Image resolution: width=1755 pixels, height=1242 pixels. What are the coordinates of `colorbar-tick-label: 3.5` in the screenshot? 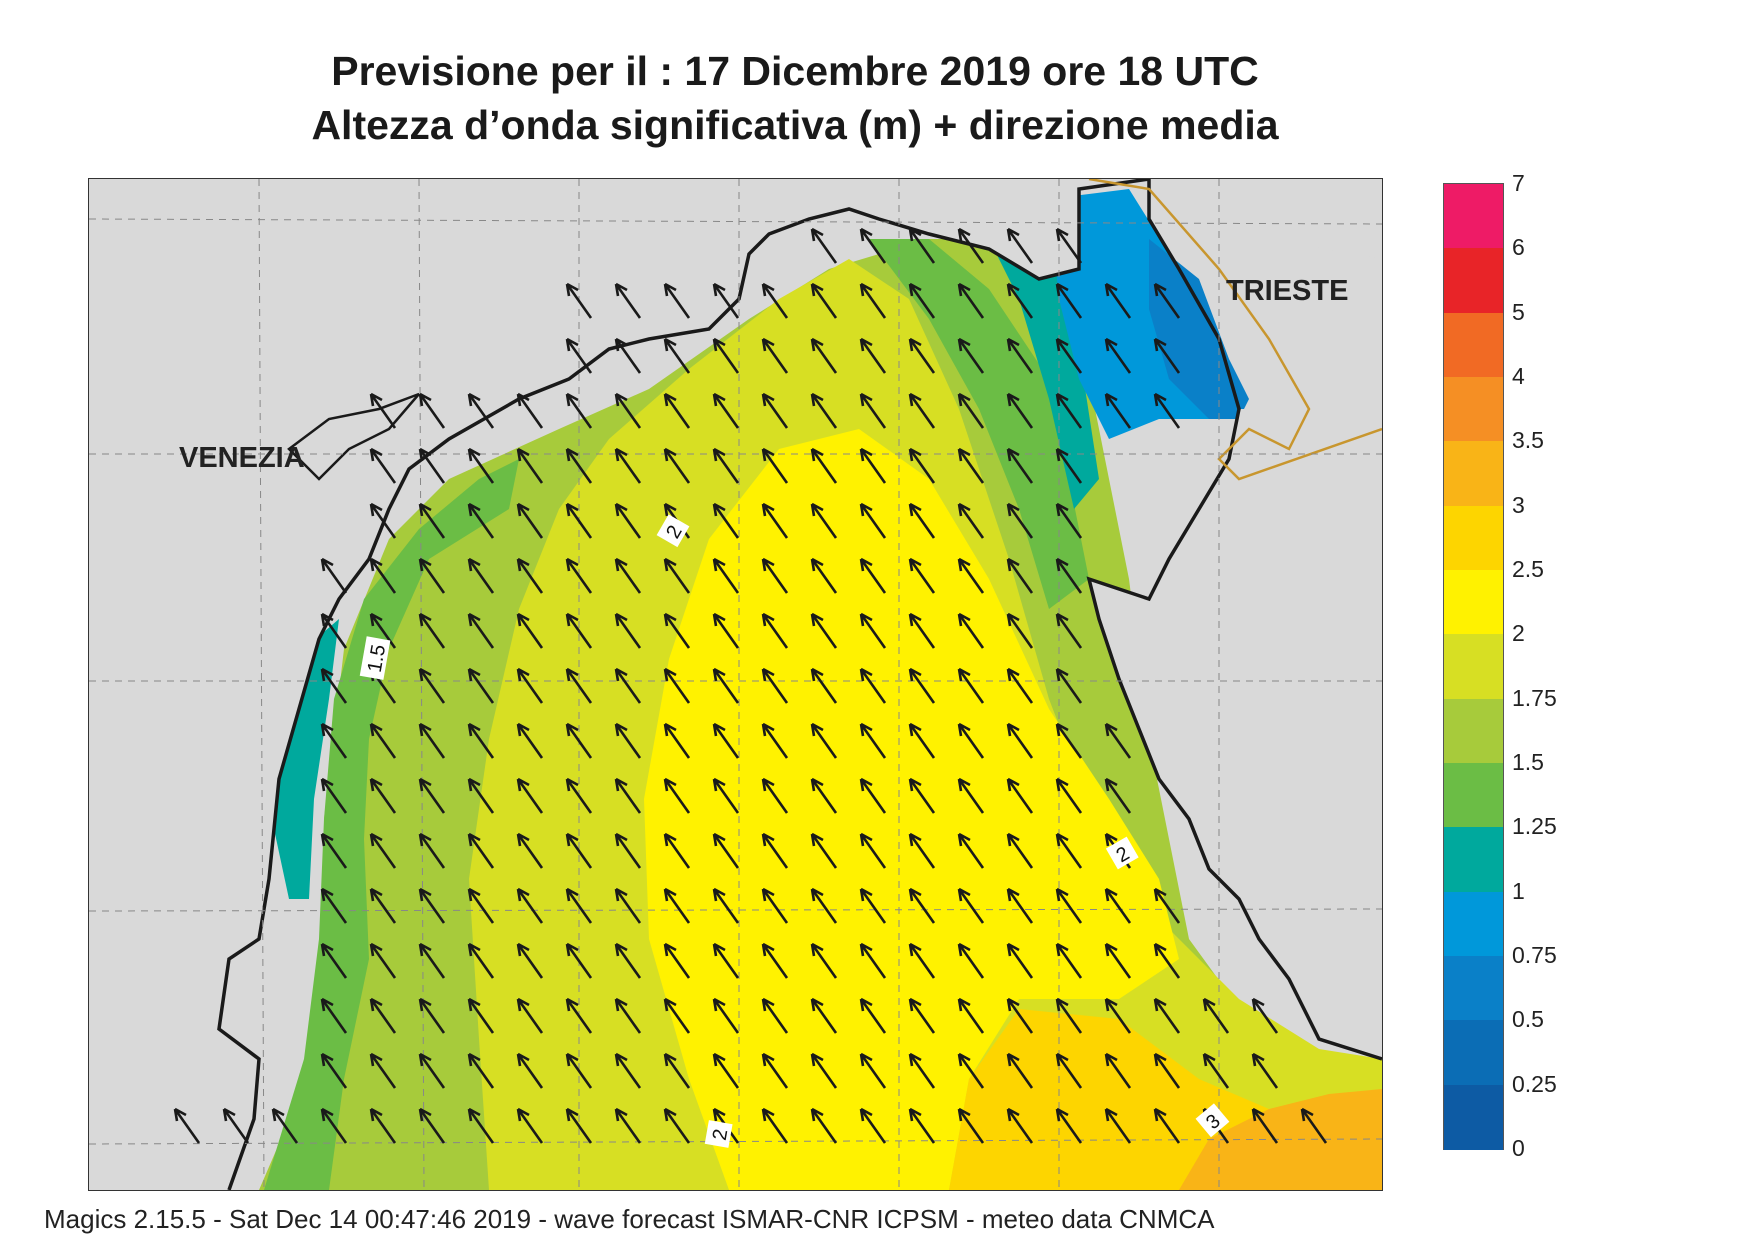 It's located at (1528, 440).